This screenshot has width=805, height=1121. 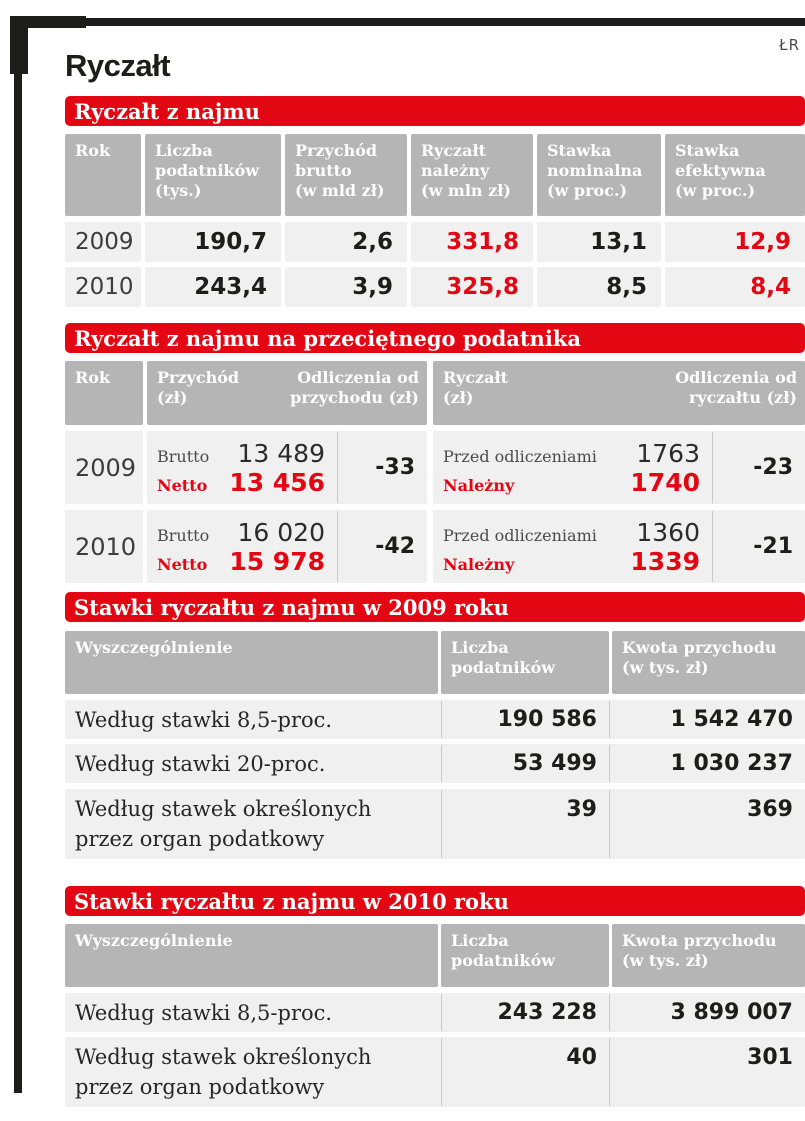 I want to click on cell-value: 369, so click(x=707, y=824).